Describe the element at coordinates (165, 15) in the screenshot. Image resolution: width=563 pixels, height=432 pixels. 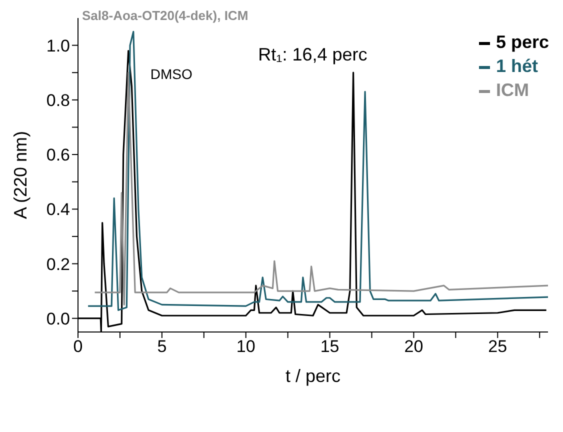
I see `chart-title: Sal8-Aoa-OT20(4-dek), ICM` at that location.